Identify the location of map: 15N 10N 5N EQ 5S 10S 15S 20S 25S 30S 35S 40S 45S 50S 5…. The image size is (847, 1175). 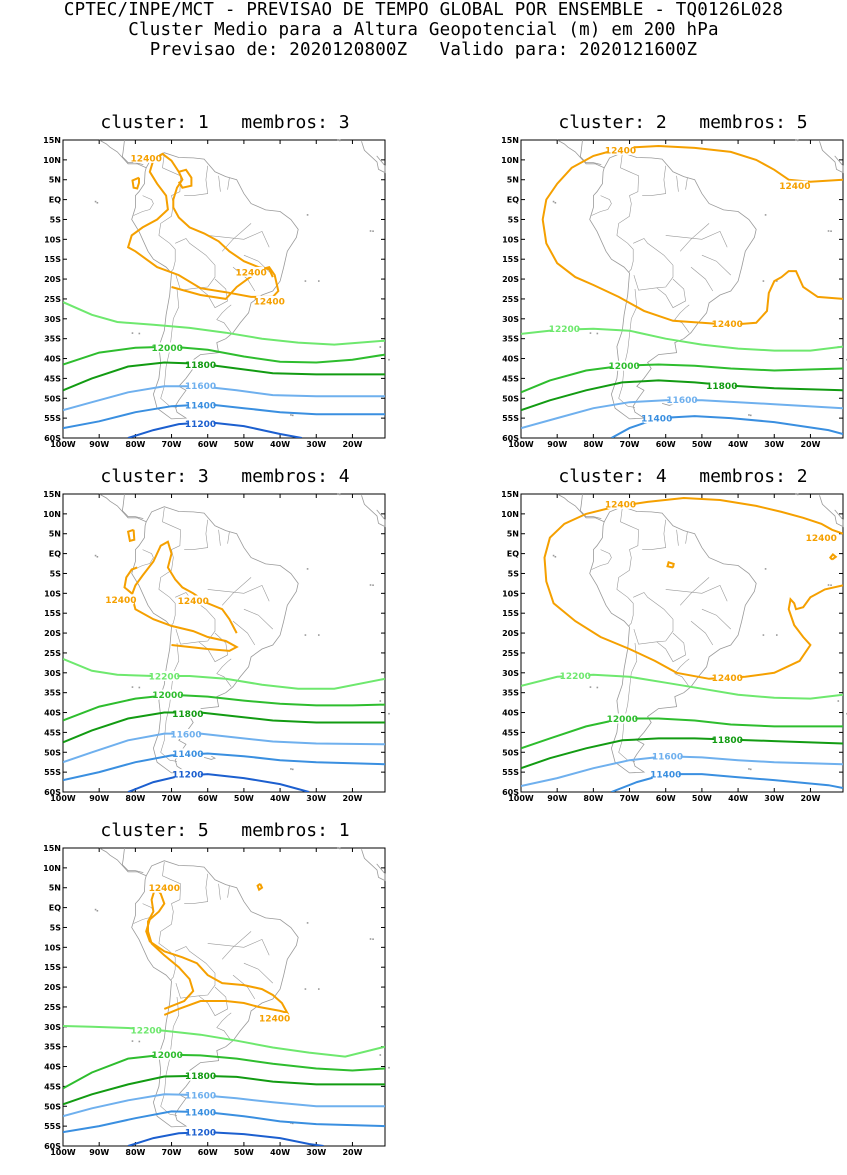
(216, 646).